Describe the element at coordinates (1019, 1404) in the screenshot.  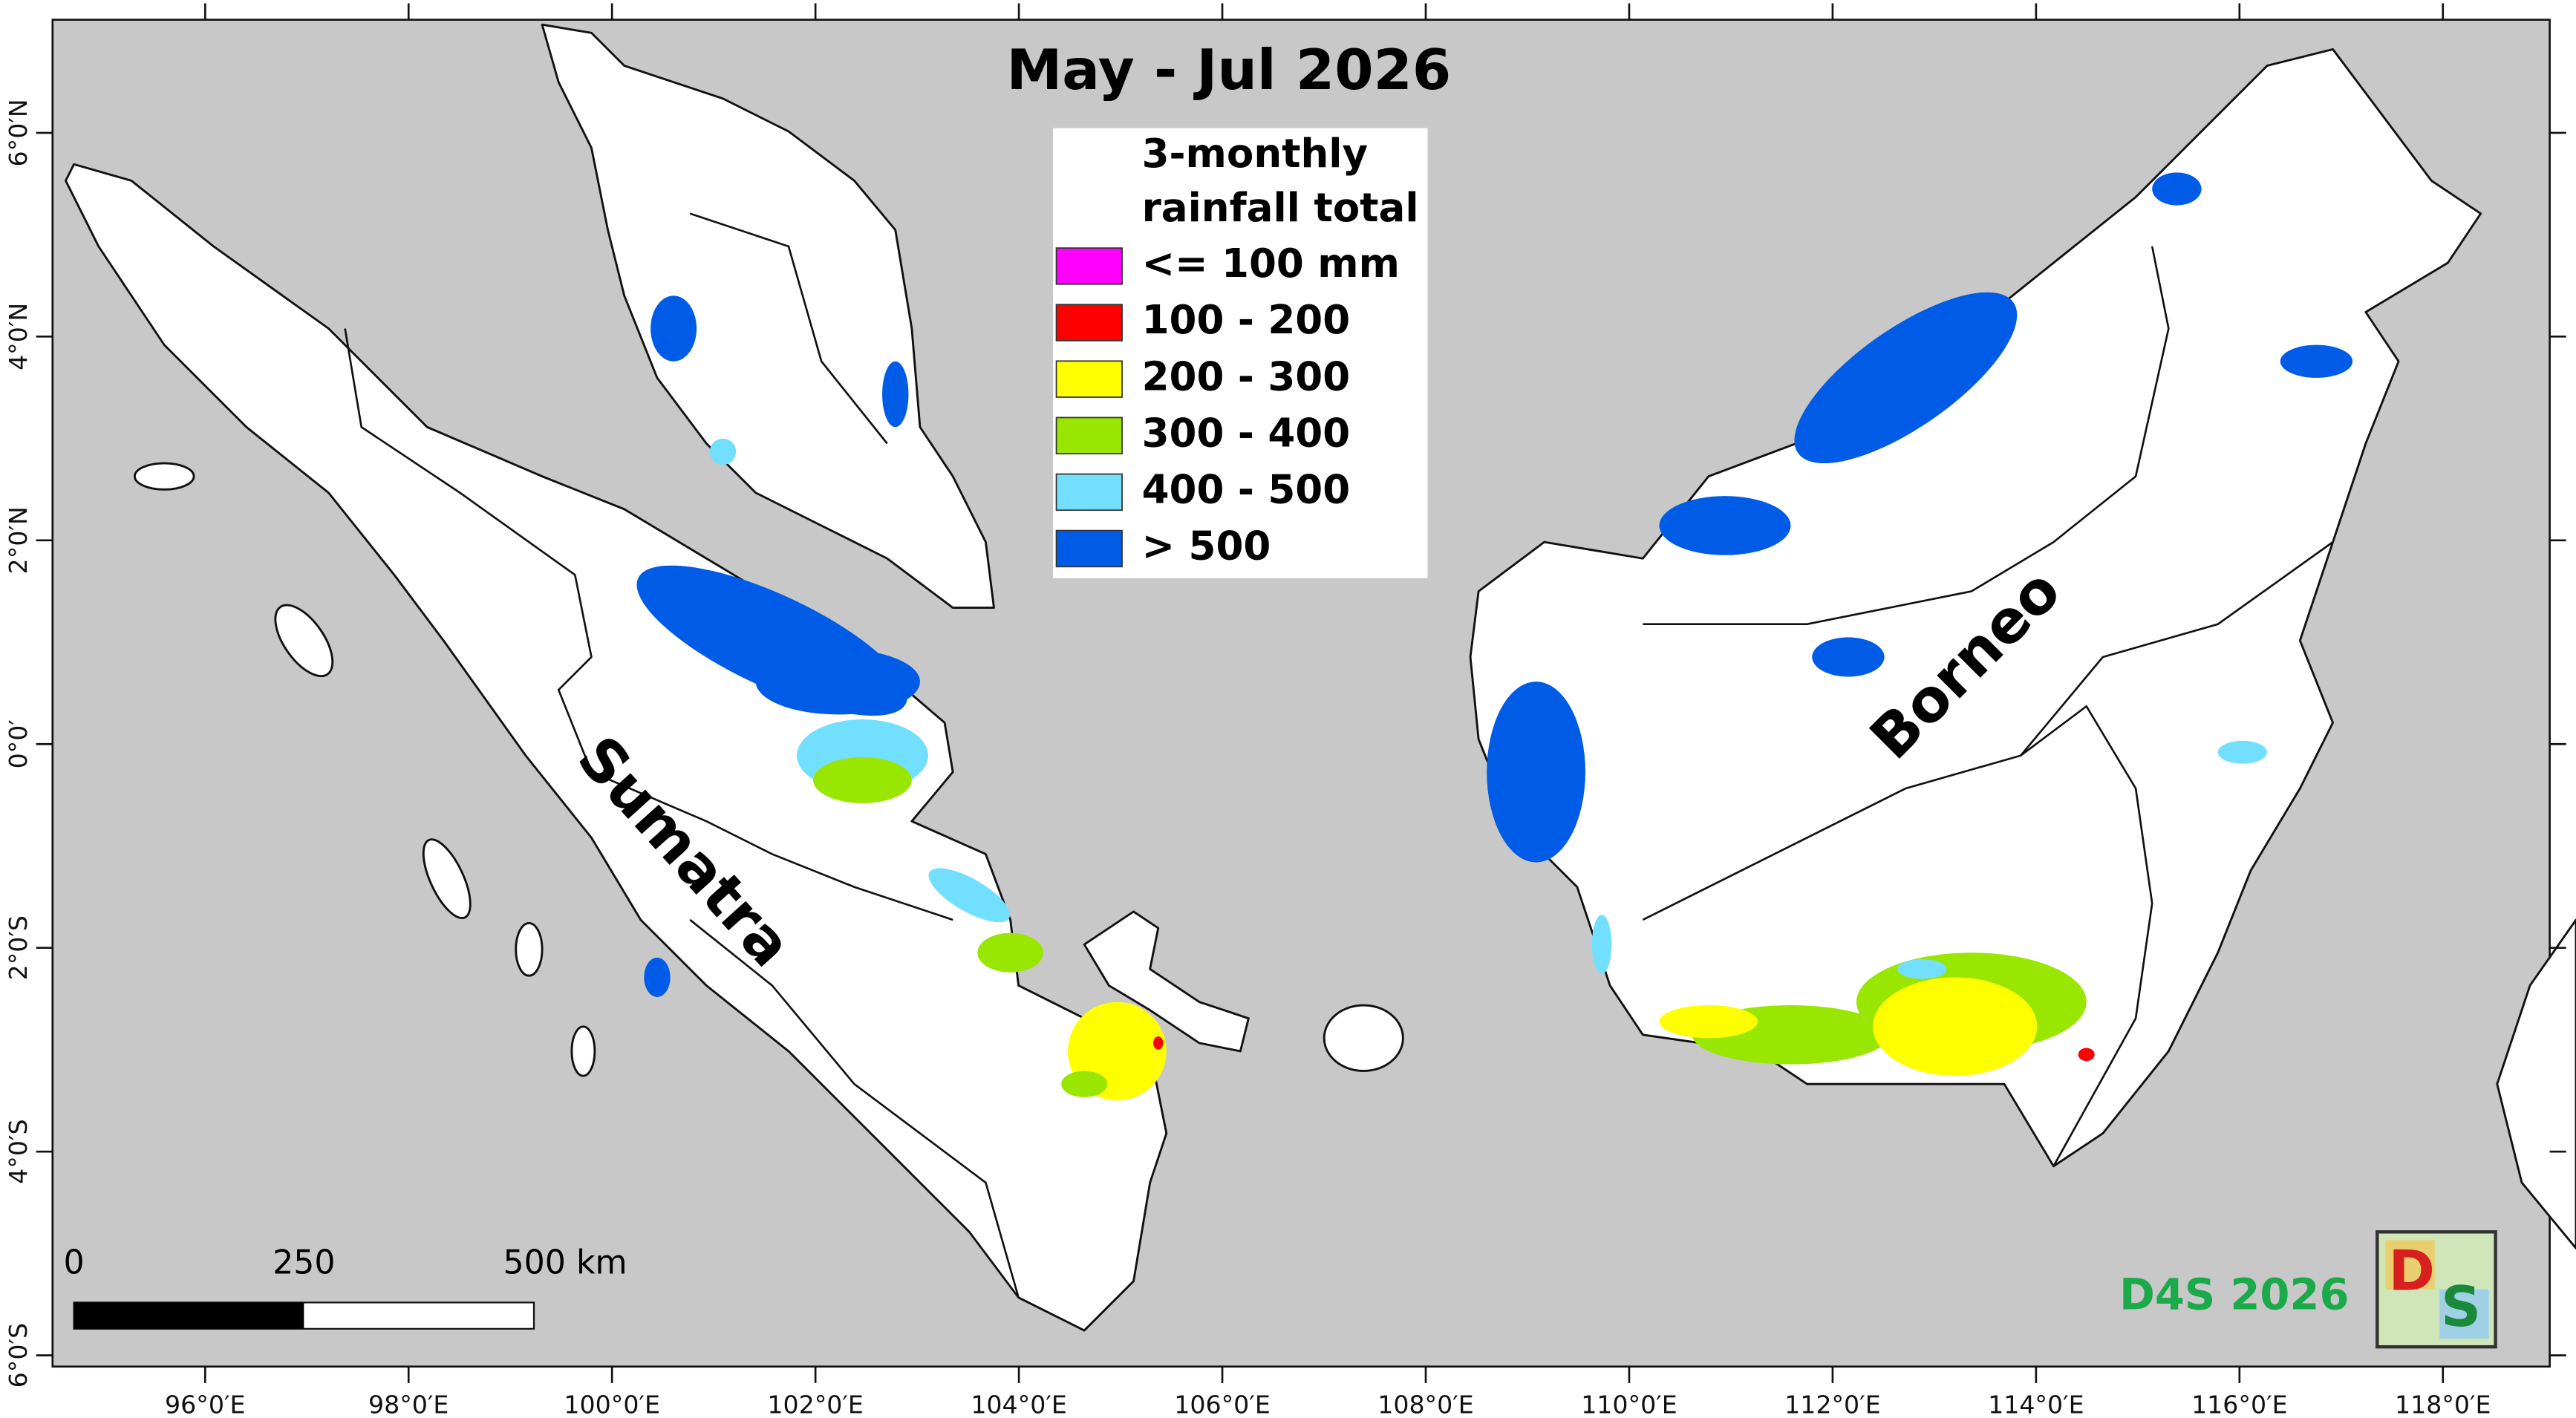
I see `x-tick-label: 104°0′E` at that location.